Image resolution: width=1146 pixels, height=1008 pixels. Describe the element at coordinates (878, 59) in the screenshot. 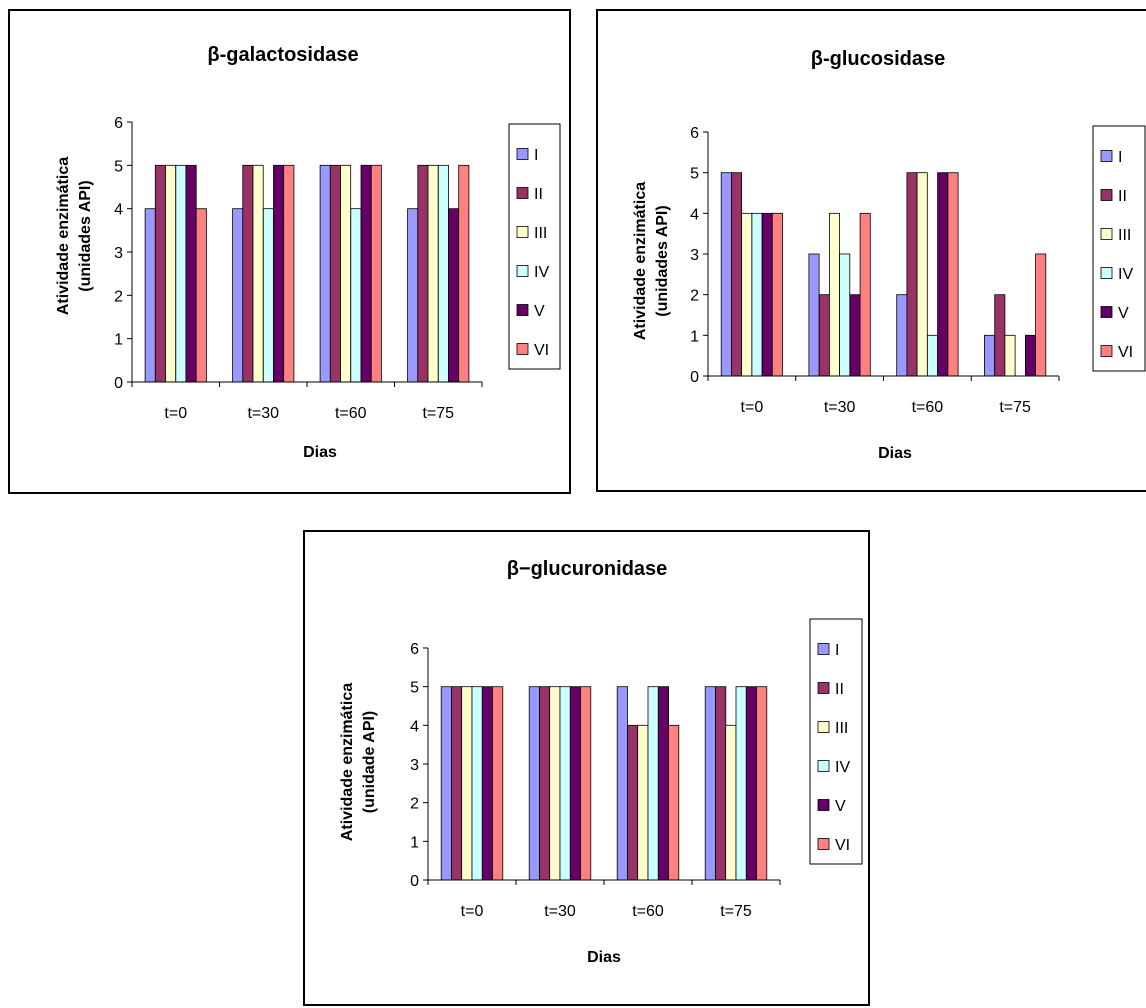

I see `chart-title: β-glucosidase` at that location.